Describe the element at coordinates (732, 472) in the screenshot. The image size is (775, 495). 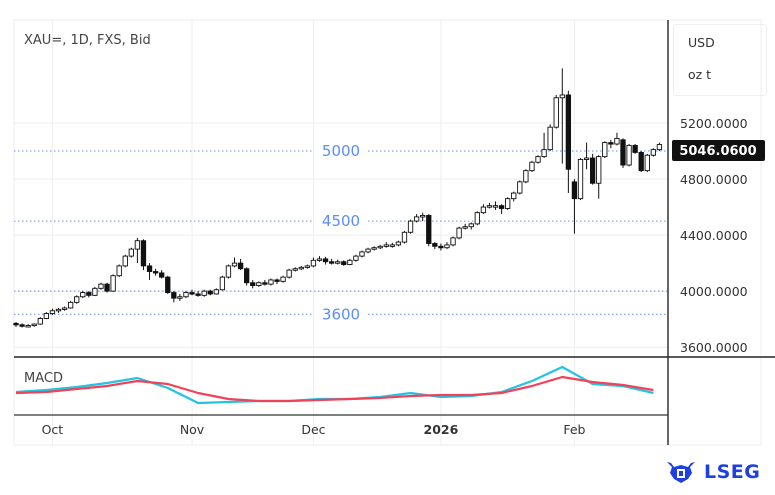
I see `lseg-wordmark: LSEG` at that location.